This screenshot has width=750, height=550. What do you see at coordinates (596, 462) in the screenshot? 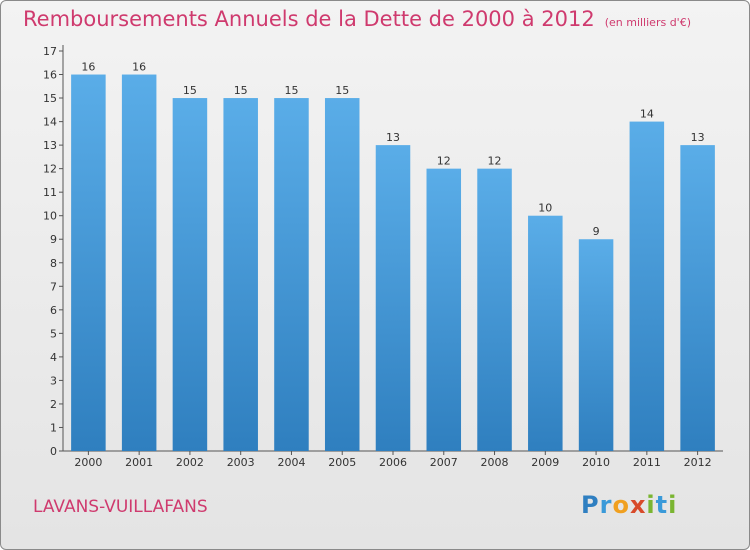
I see `x-tick-label: 2010` at bounding box center [596, 462].